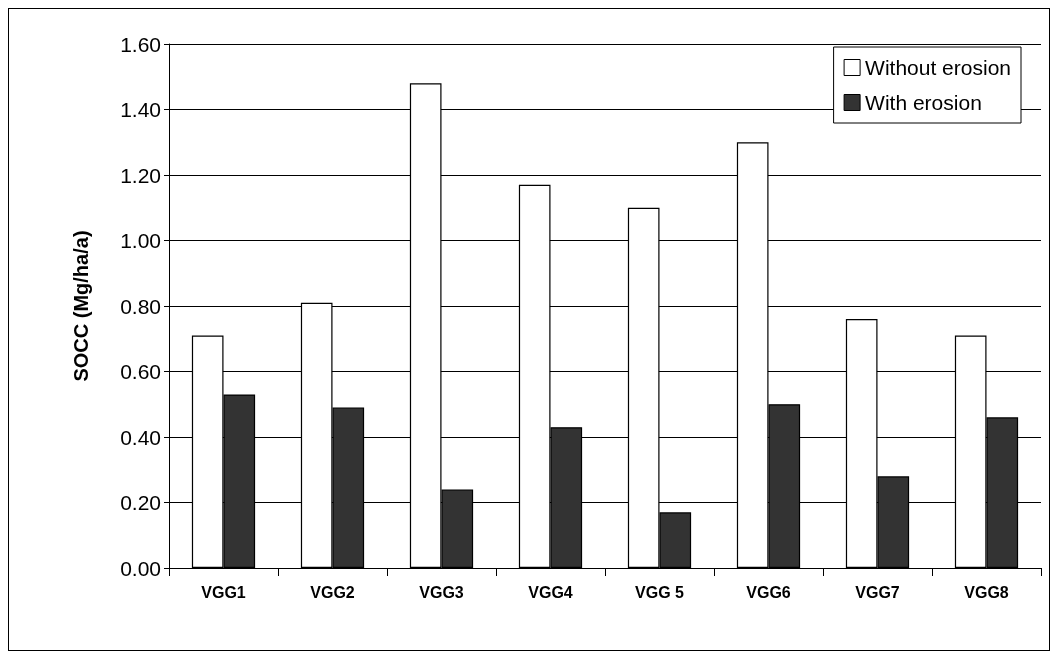 This screenshot has width=1058, height=659. Describe the element at coordinates (140, 371) in the screenshot. I see `y-tick-label: 0.60` at that location.